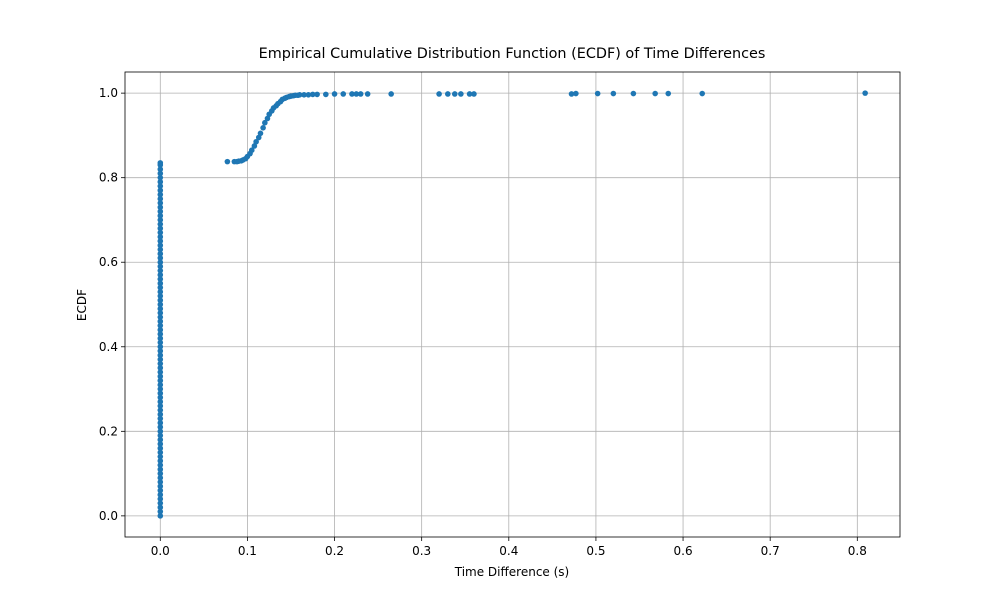  Describe the element at coordinates (683, 551) in the screenshot. I see `x-tick-label: 0.6` at that location.